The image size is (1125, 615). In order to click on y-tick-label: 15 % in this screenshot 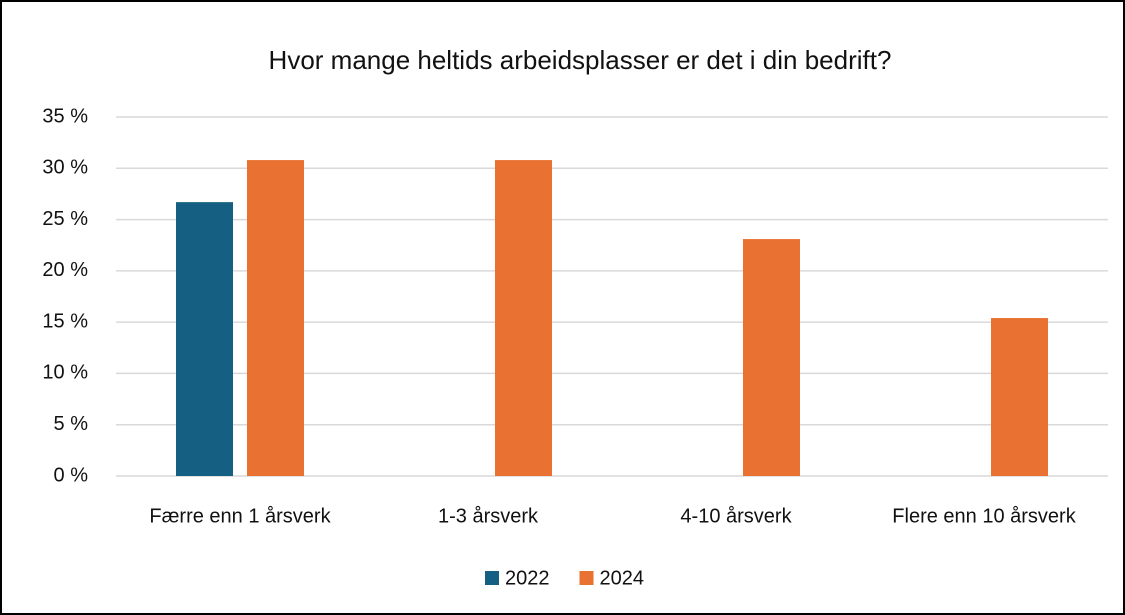, I will do `click(65, 321)`.